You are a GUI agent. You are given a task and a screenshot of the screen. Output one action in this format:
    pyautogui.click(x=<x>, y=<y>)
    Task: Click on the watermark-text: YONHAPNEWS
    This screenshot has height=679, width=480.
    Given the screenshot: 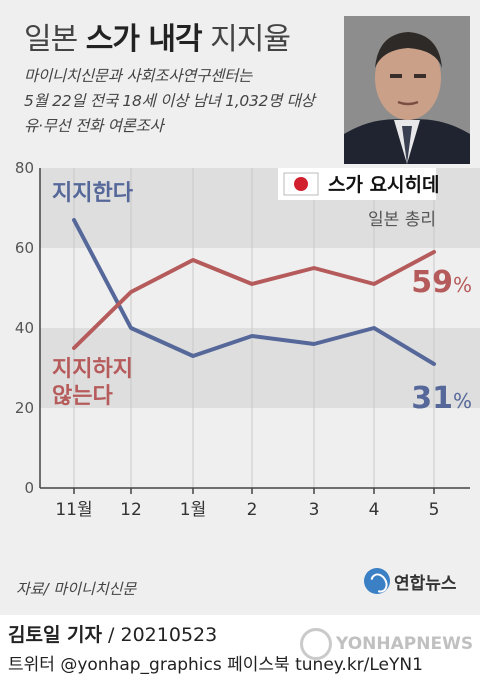 What is the action you would take?
    pyautogui.click(x=405, y=644)
    